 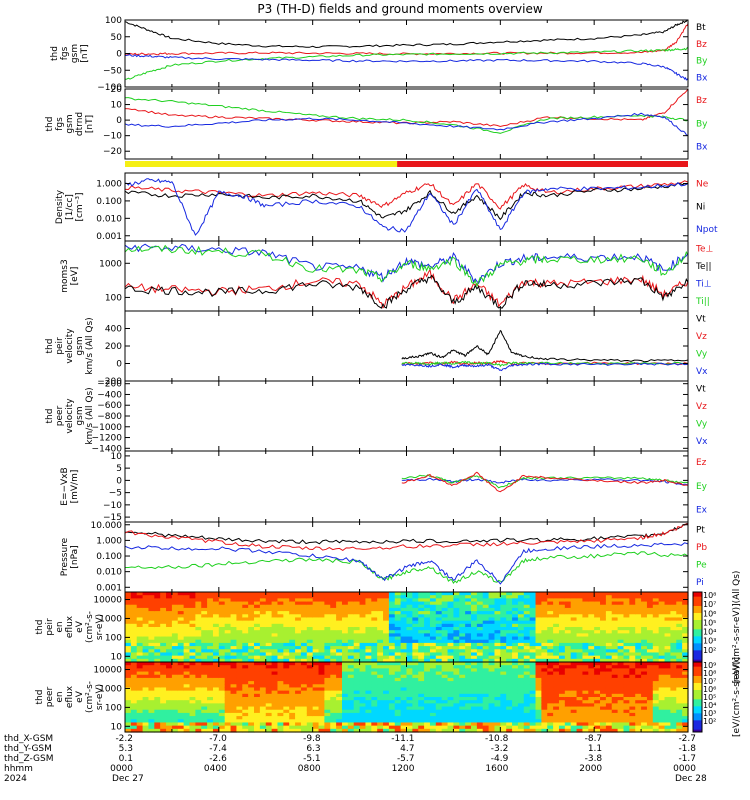 I want to click on y-axis-label: [nT], so click(x=90, y=124).